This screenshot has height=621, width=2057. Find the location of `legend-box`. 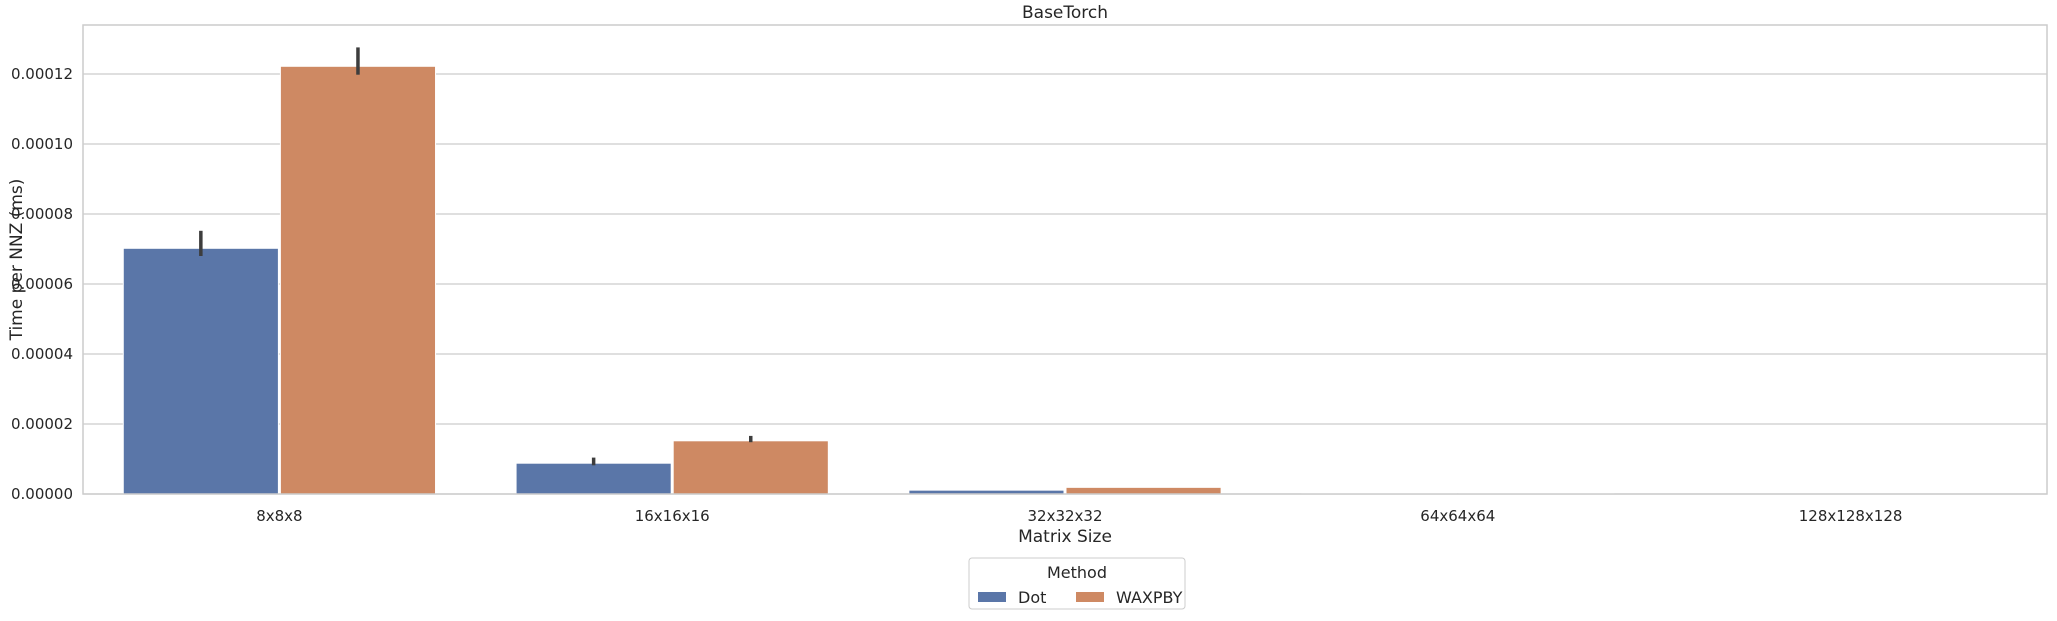

legend-box is located at coordinates (1077, 583).